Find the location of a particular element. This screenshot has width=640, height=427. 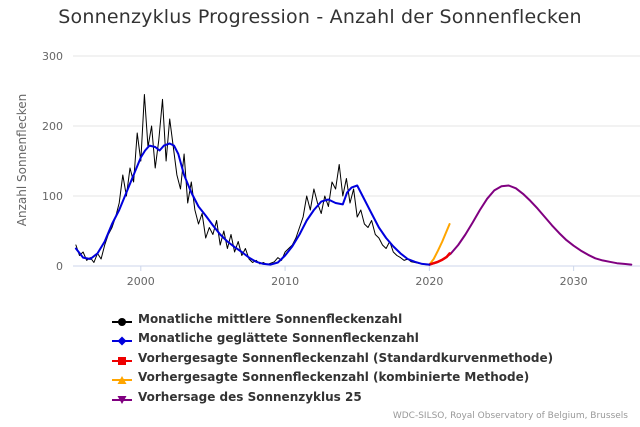

y-tick-label: 300 is located at coordinates (52, 56).